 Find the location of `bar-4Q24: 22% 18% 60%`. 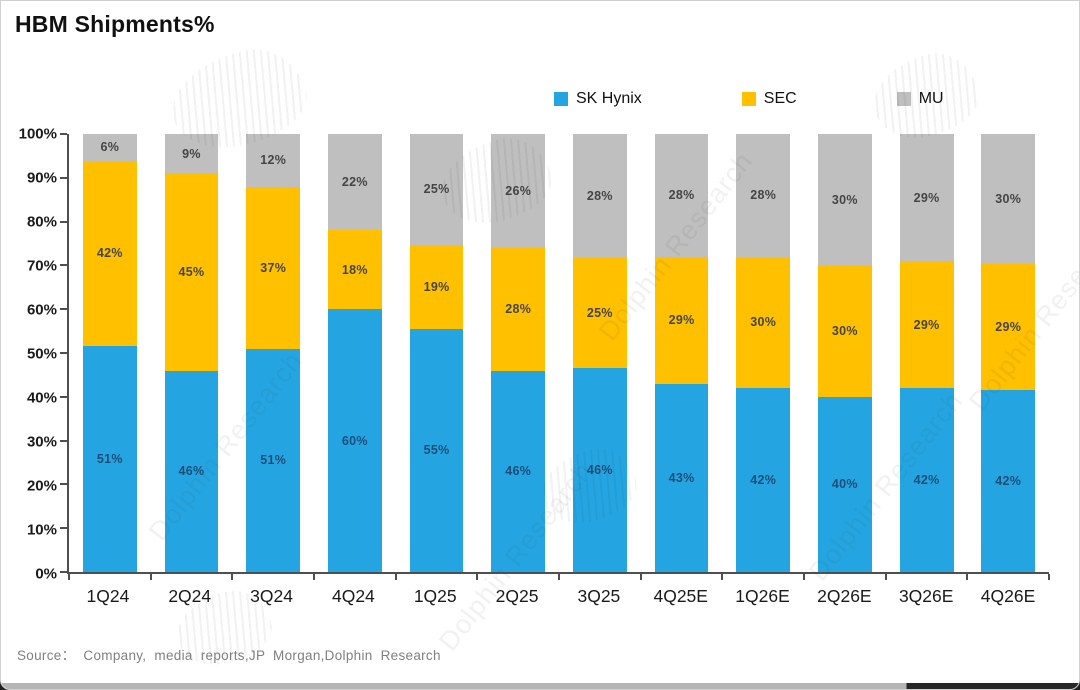

bar-4Q24: 22% 18% 60% is located at coordinates (355, 353).